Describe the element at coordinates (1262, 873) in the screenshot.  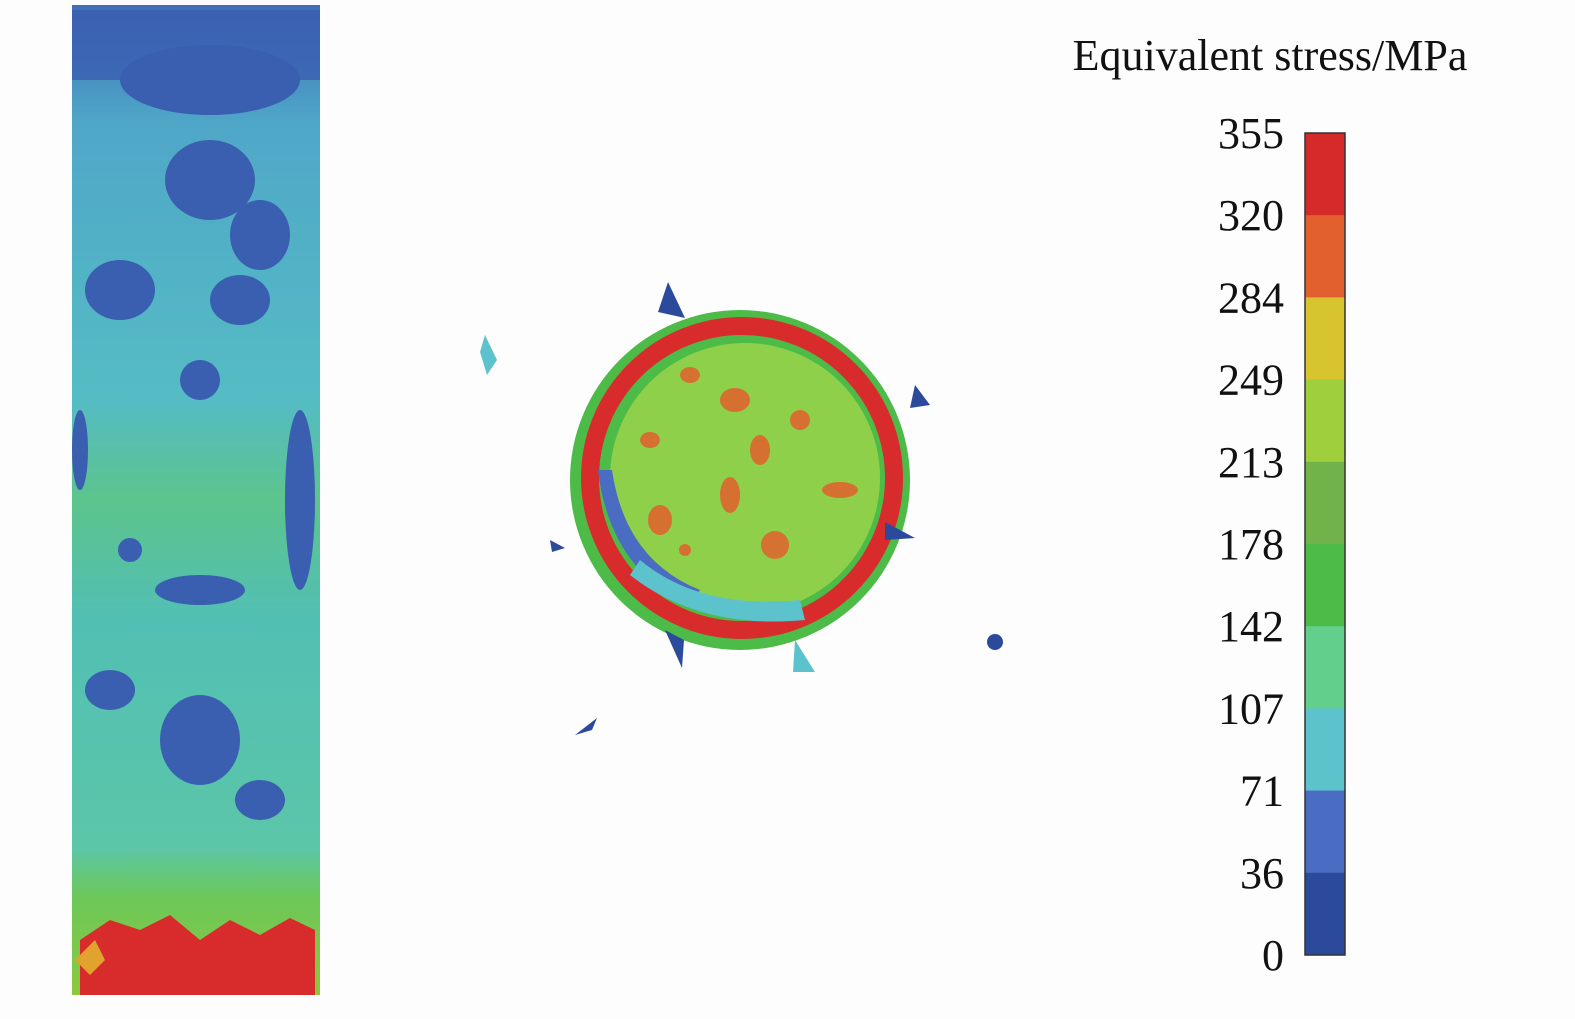
I see `legend-label: 36` at that location.